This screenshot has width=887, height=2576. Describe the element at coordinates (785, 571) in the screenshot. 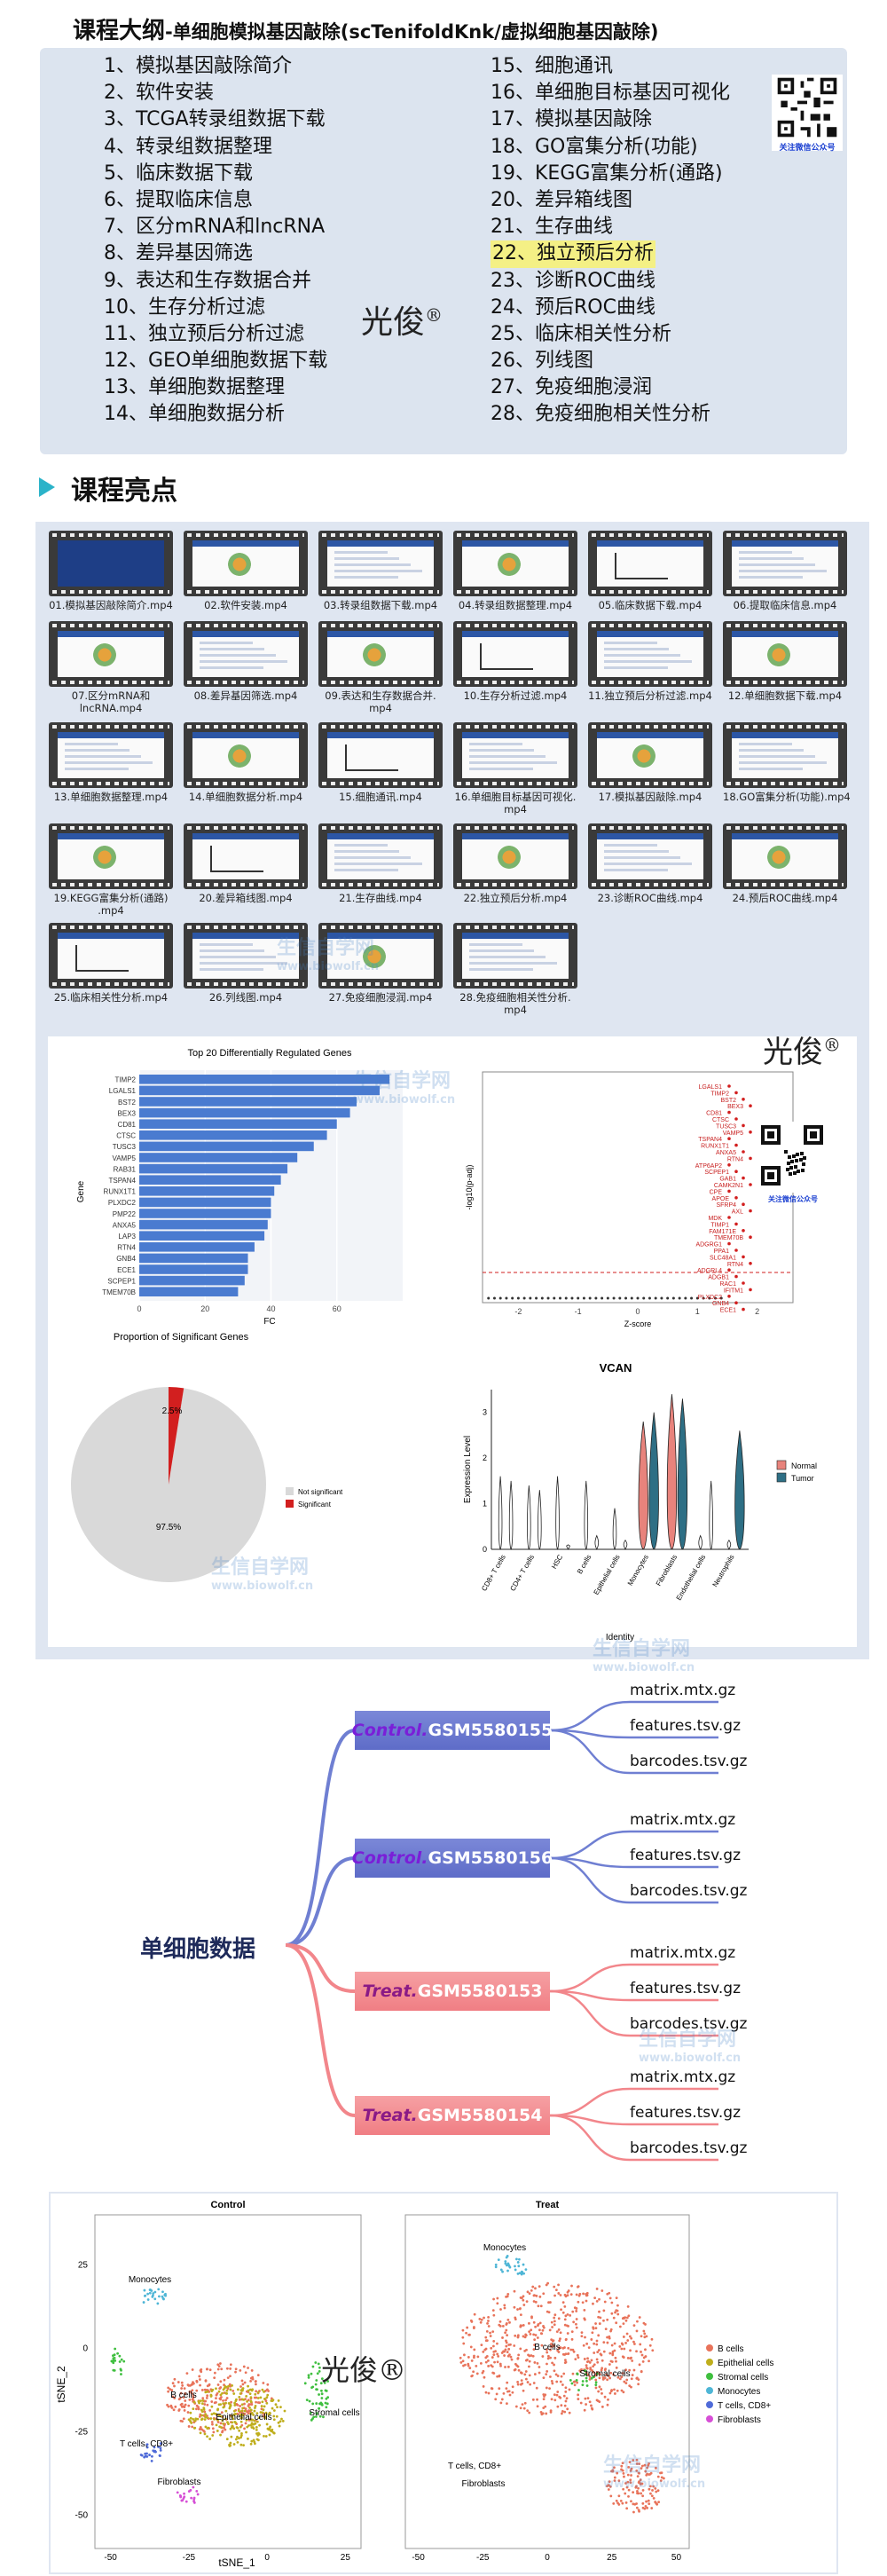

I see `video-thumbnail: 06.提取临床信息.mp4` at that location.